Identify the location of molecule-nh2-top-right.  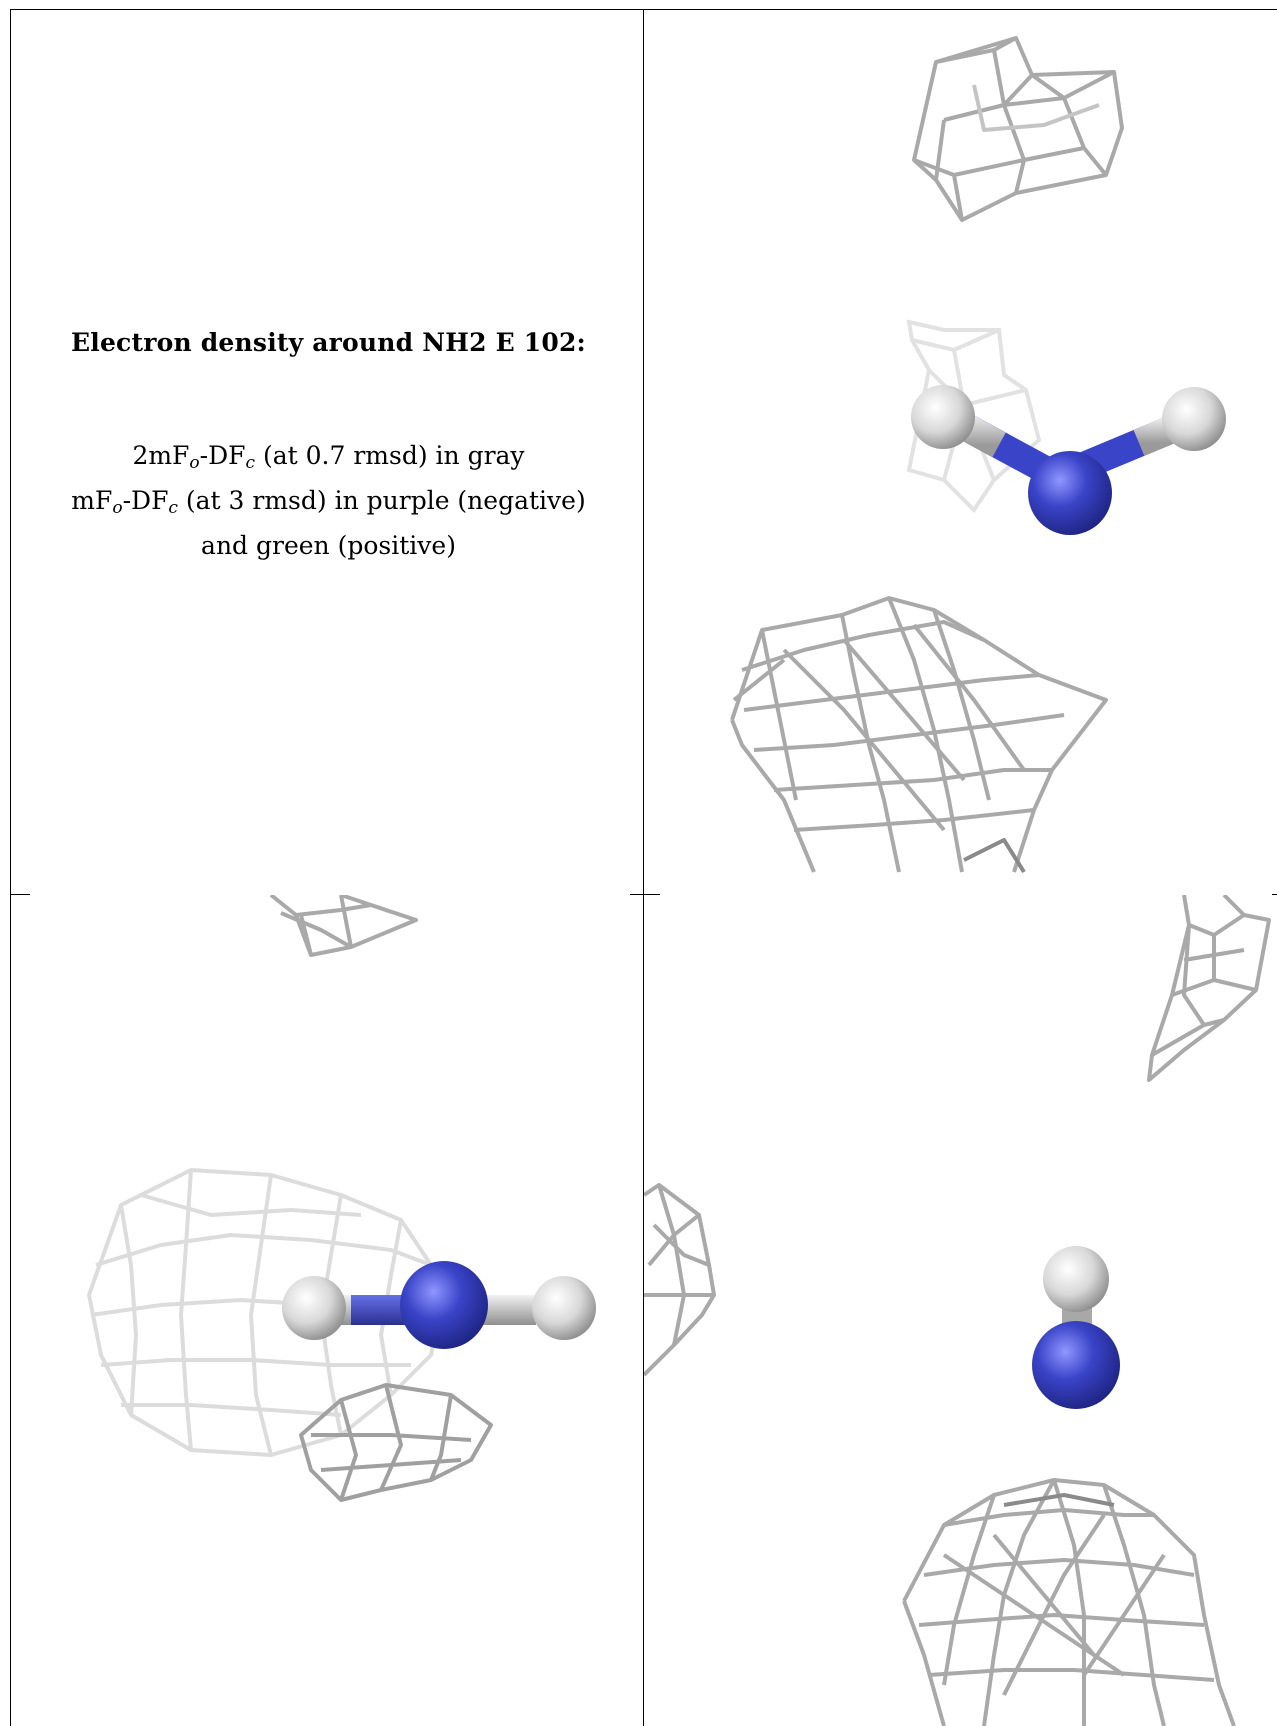
(1068, 460).